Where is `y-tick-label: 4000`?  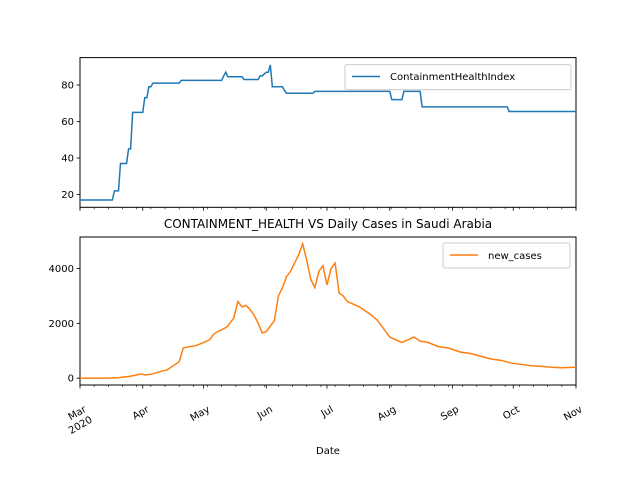 y-tick-label: 4000 is located at coordinates (61, 269).